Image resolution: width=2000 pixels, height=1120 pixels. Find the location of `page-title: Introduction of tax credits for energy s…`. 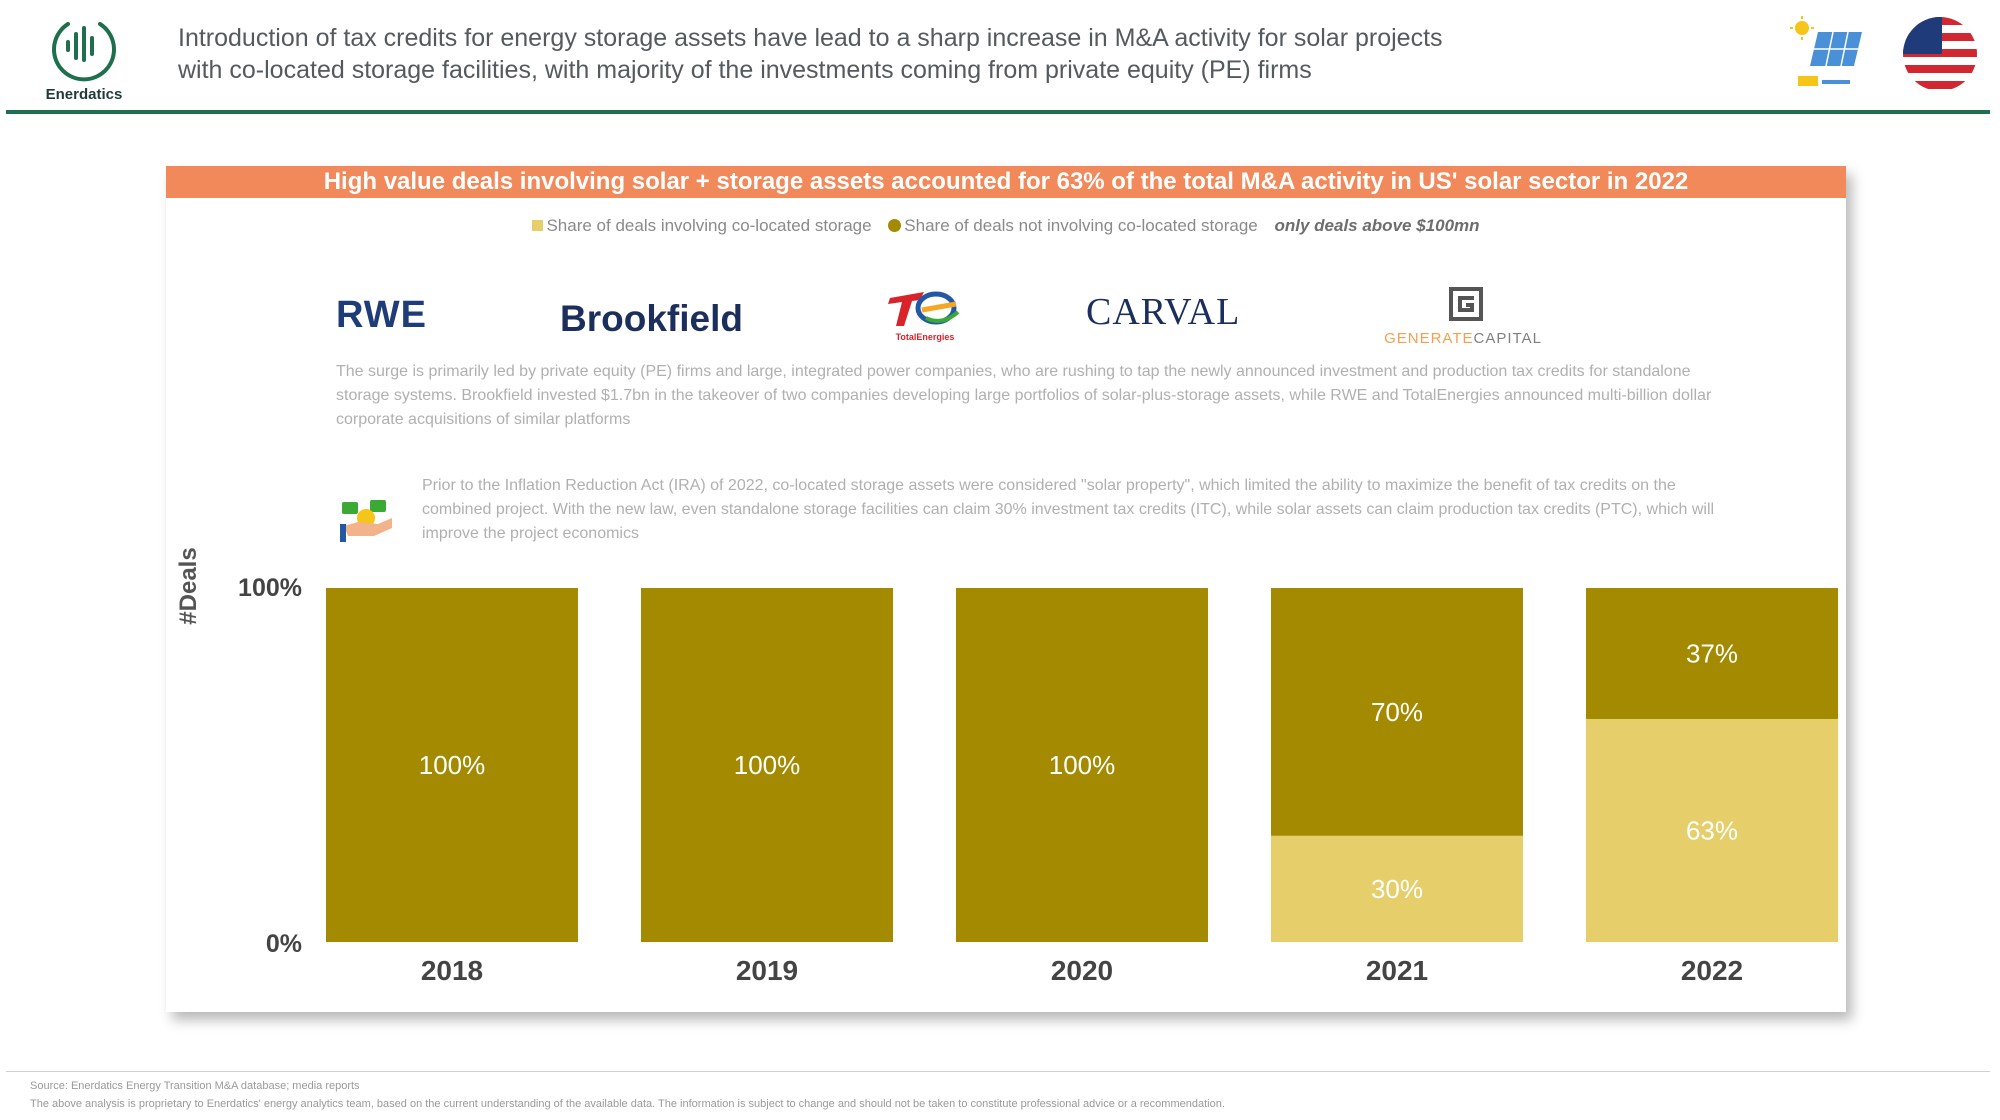

page-title: Introduction of tax credits for energy s… is located at coordinates (958, 54).